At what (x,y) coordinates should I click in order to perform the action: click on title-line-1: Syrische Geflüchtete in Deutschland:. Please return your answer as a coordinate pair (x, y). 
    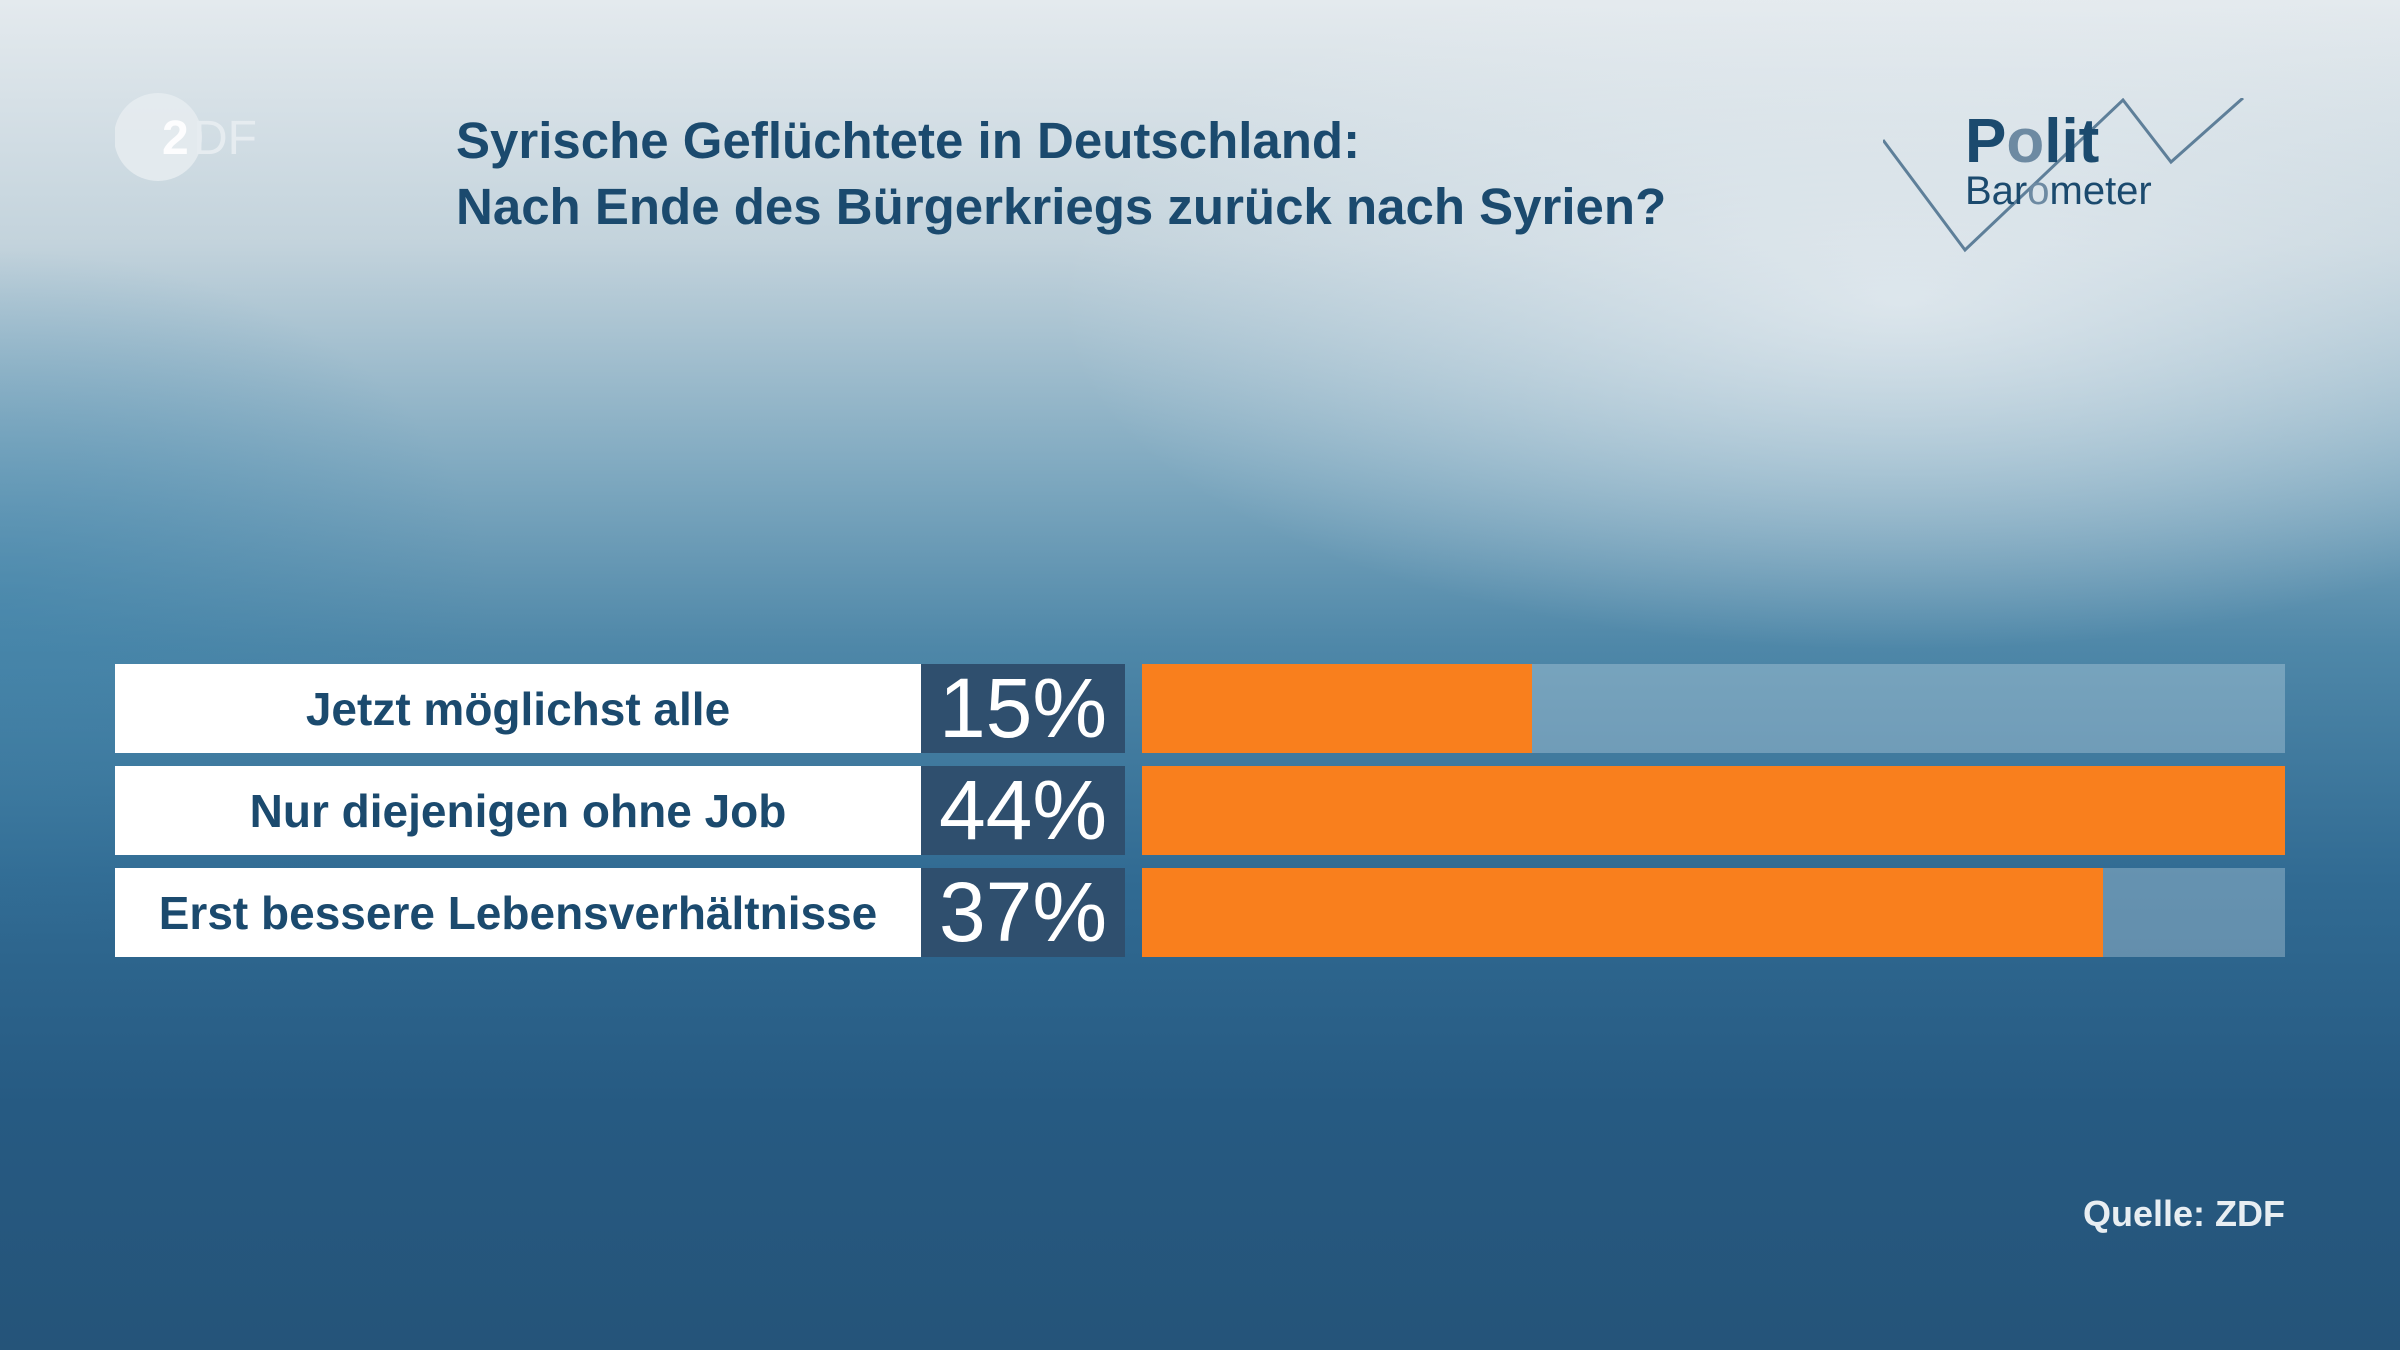
    Looking at the image, I should click on (908, 140).